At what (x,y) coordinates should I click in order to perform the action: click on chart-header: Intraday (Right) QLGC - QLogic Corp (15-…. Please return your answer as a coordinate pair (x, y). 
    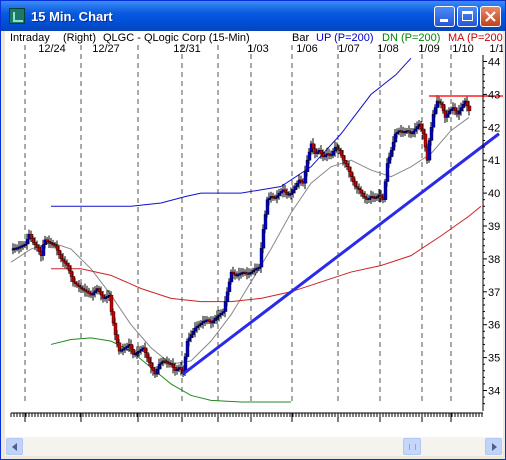
    Looking at the image, I should click on (256, 38).